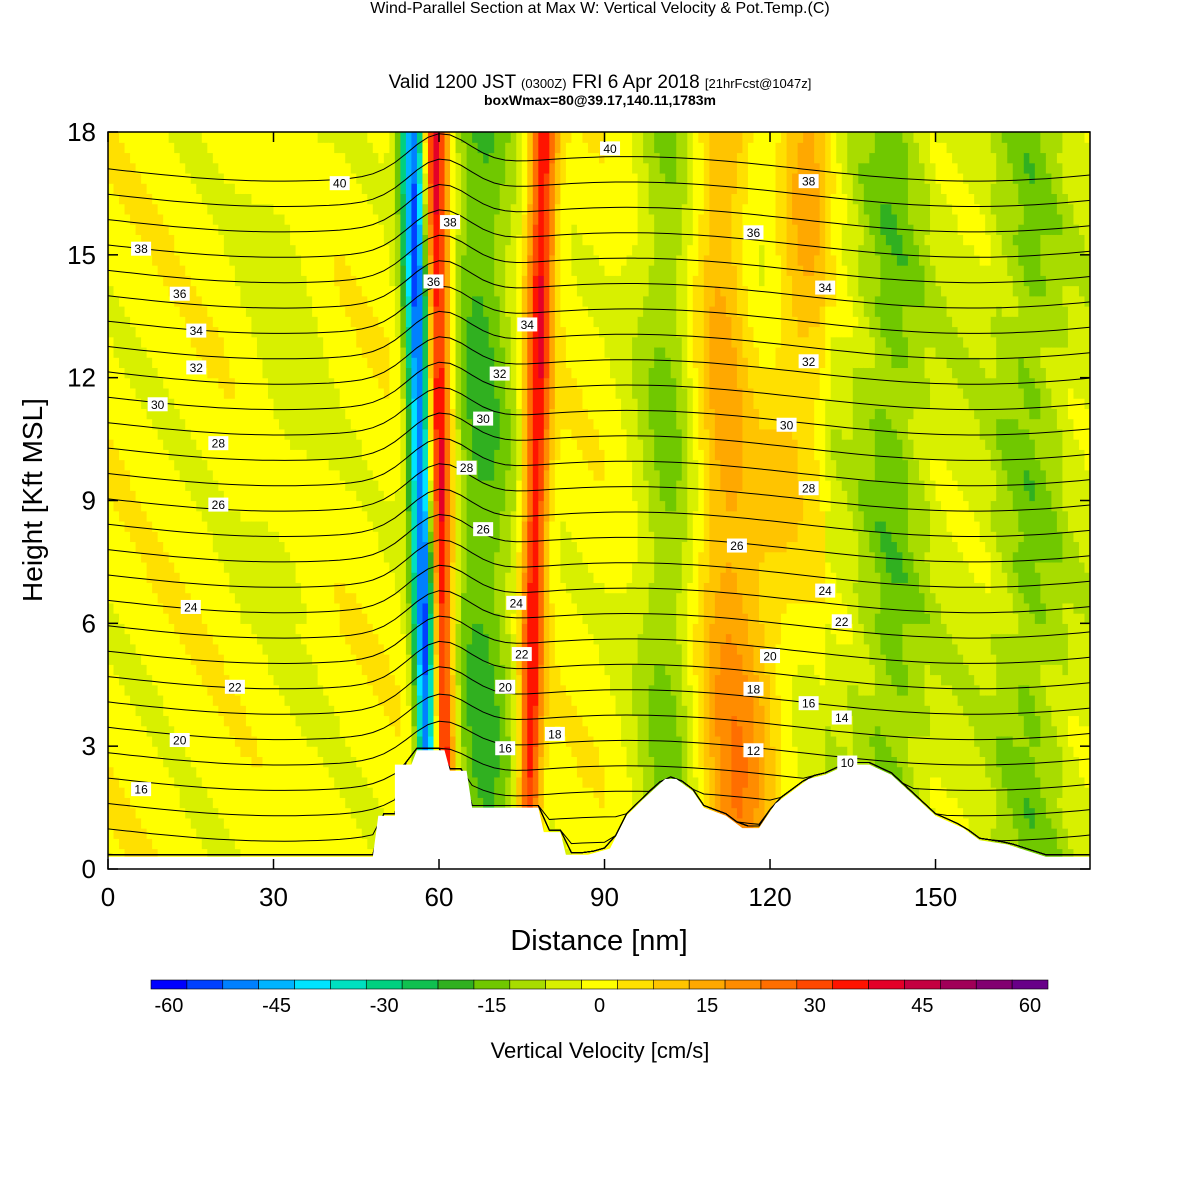  What do you see at coordinates (604, 897) in the screenshot?
I see `x-tick-label: 90` at bounding box center [604, 897].